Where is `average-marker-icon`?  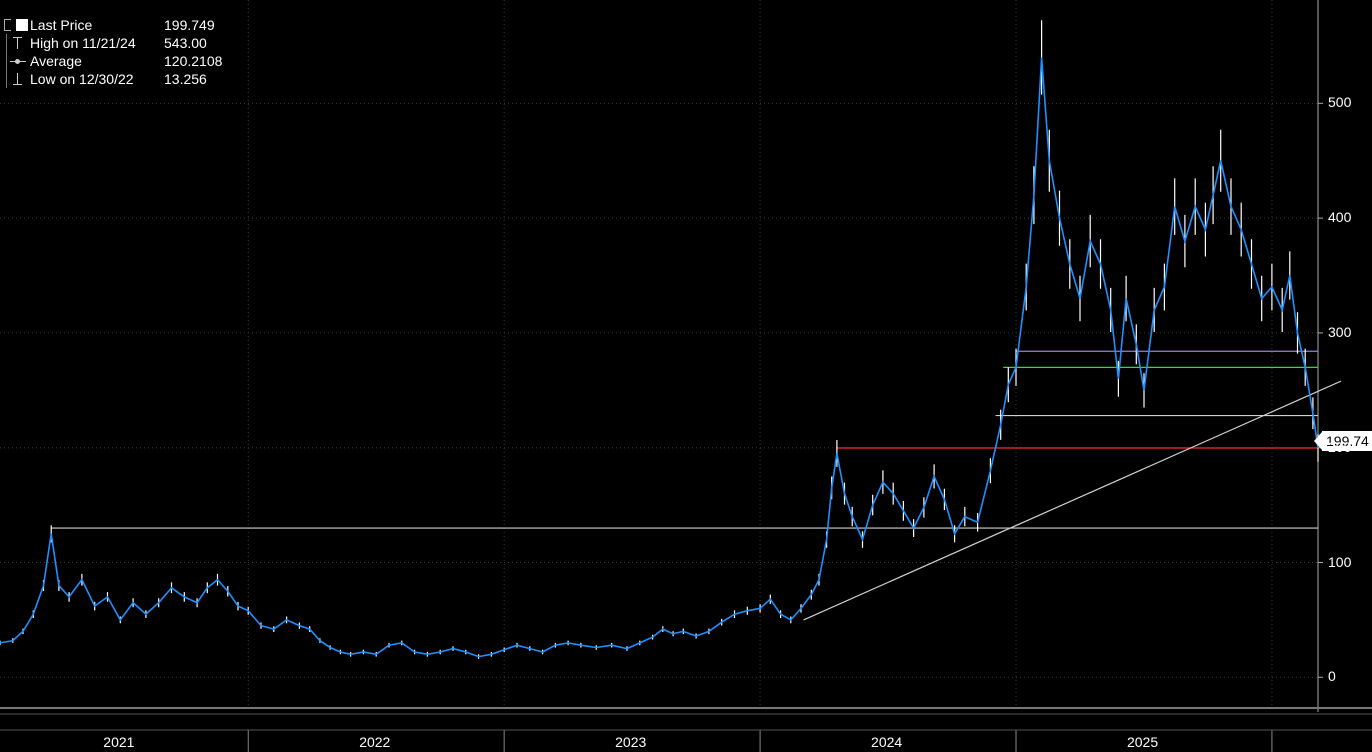 average-marker-icon is located at coordinates (17, 61).